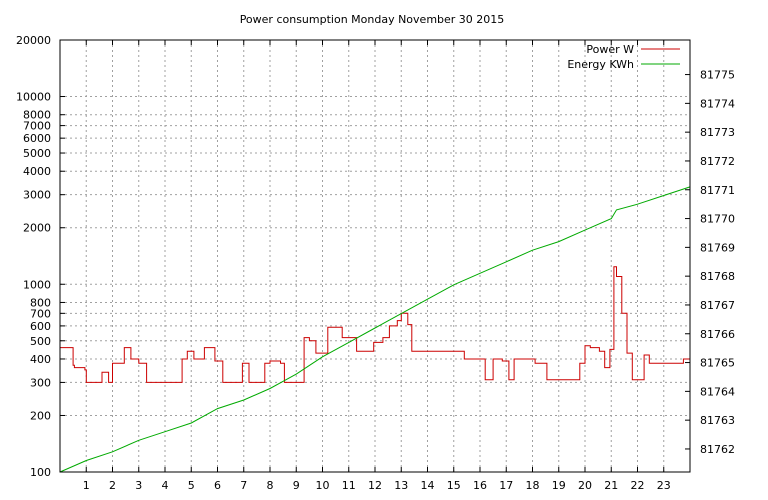  I want to click on y-tick-label: 5000, so click(37, 153).